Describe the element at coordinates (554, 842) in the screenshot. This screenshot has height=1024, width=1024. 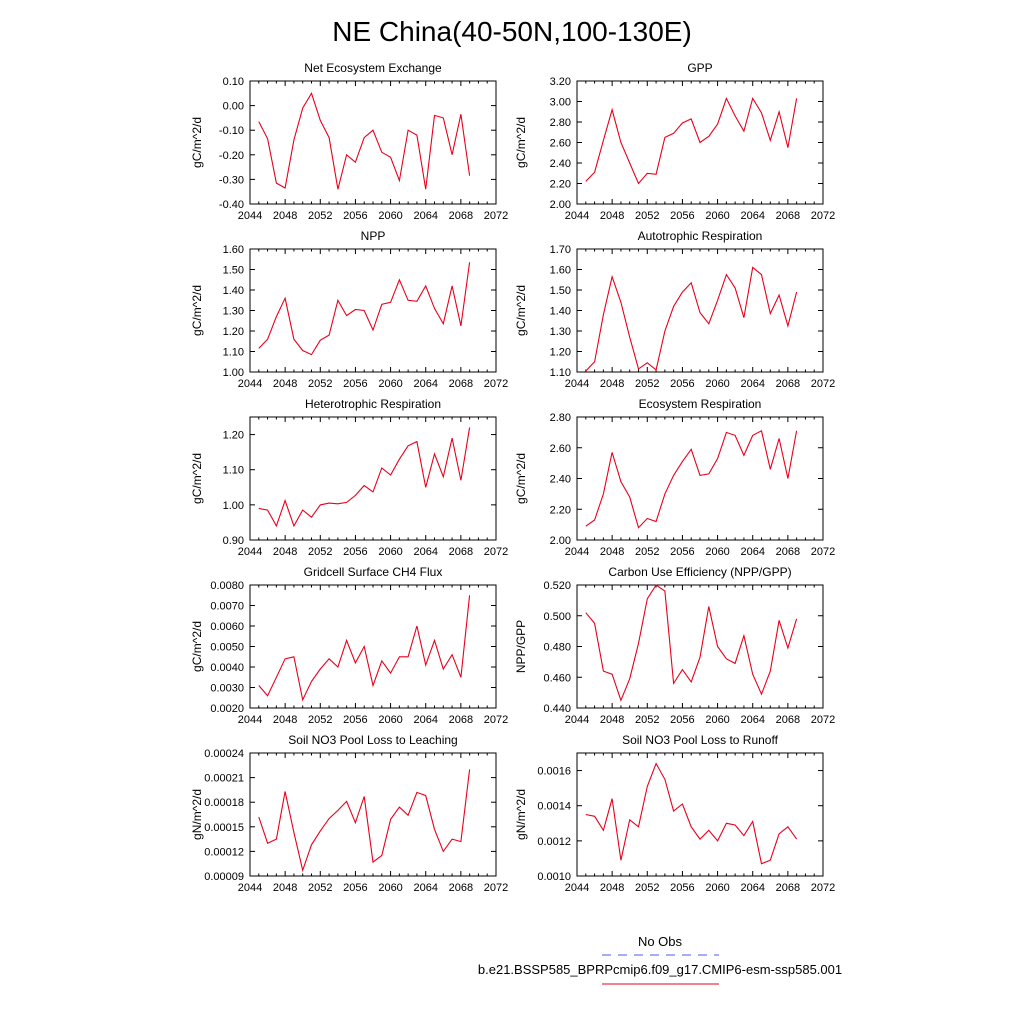
I see `y-tick-label: 0.0012` at that location.